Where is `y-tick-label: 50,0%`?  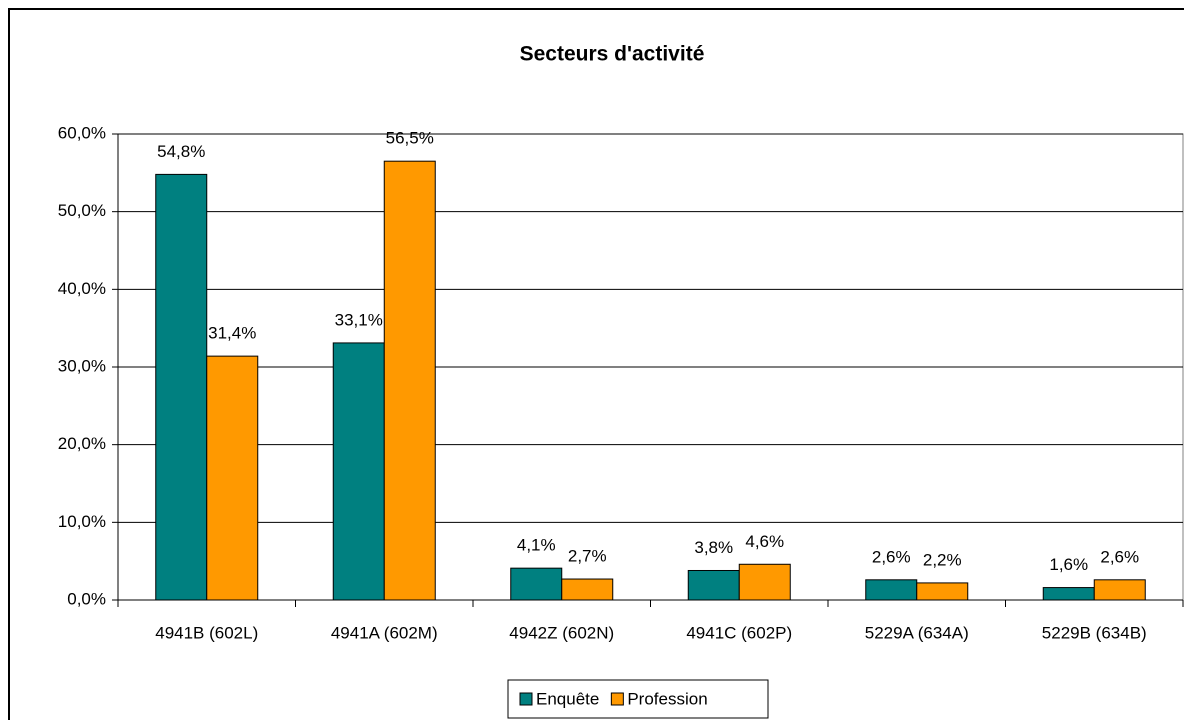
y-tick-label: 50,0% is located at coordinates (82, 210).